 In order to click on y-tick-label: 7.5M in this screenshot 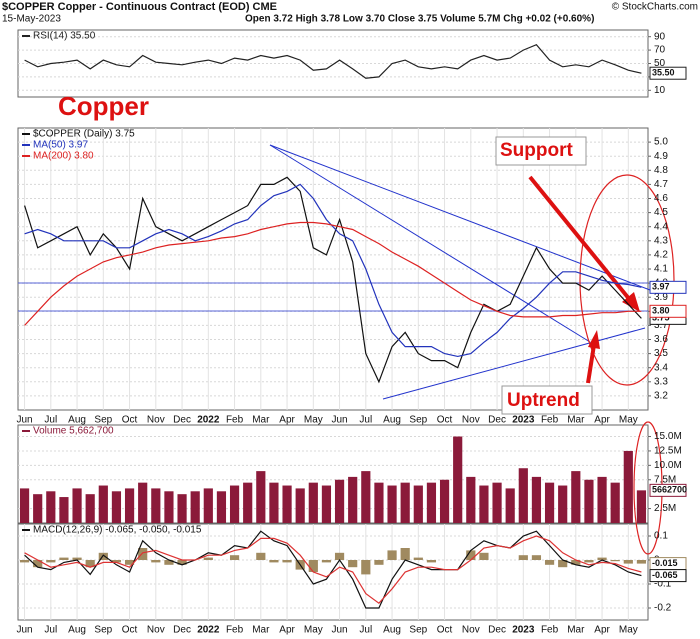, I will do `click(665, 479)`.